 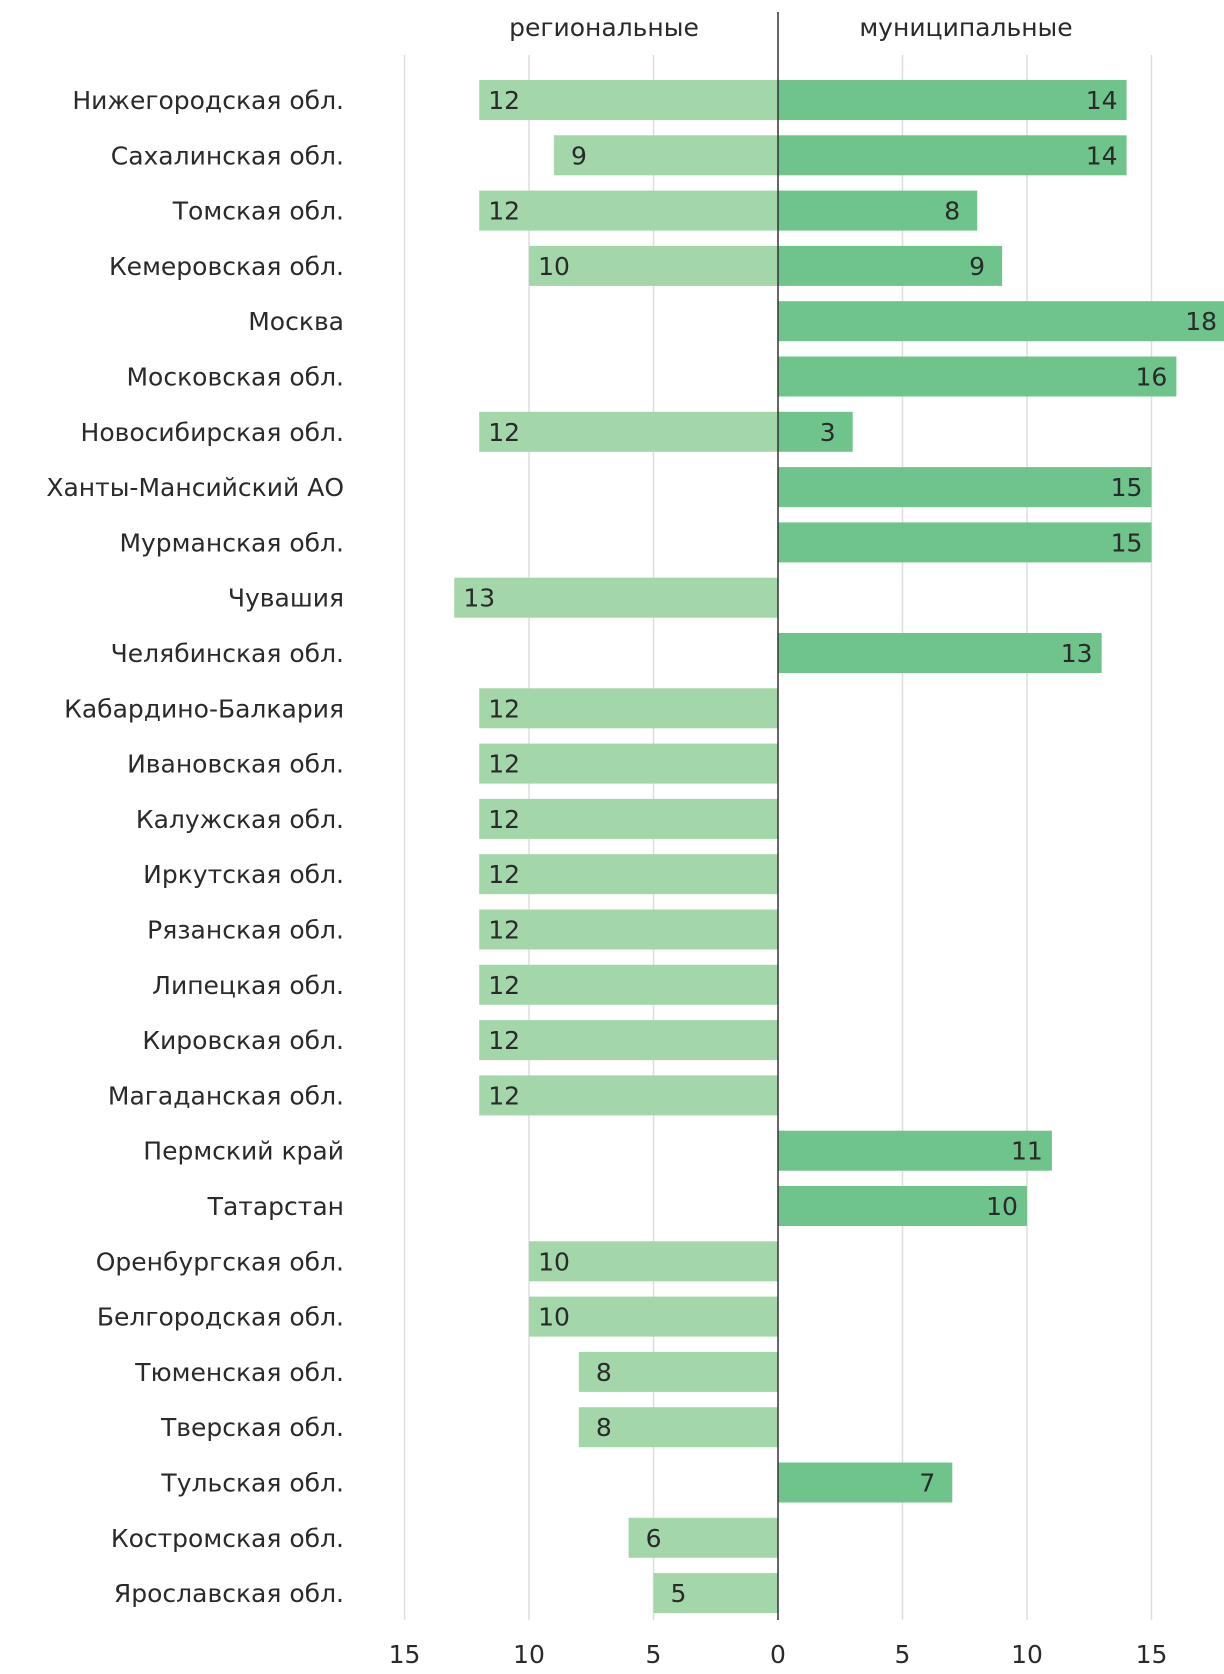 What do you see at coordinates (252, 1427) in the screenshot?
I see `category-label: Тверская обл.` at bounding box center [252, 1427].